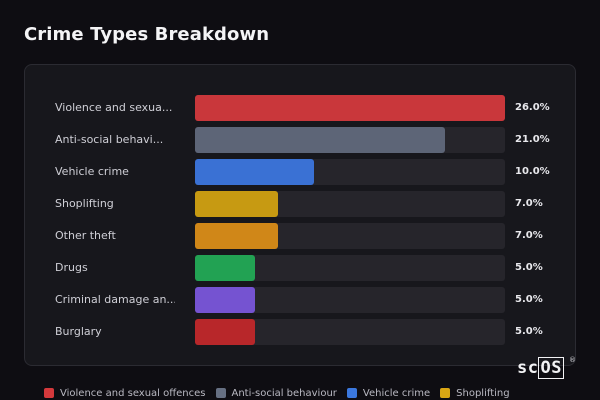 The width and height of the screenshot is (600, 400). Describe the element at coordinates (483, 393) in the screenshot. I see `legend-label: Shoplifting` at that location.